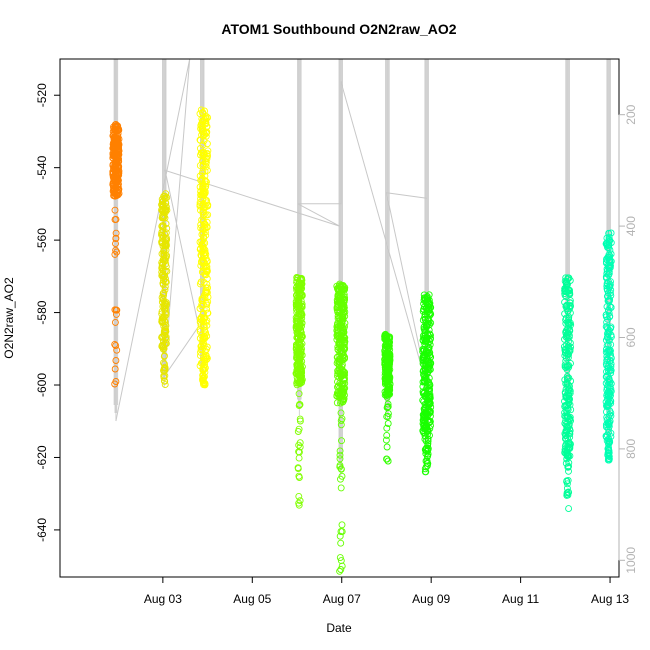  Describe the element at coordinates (520, 599) in the screenshot. I see `x-tick-label: Aug 11` at that location.